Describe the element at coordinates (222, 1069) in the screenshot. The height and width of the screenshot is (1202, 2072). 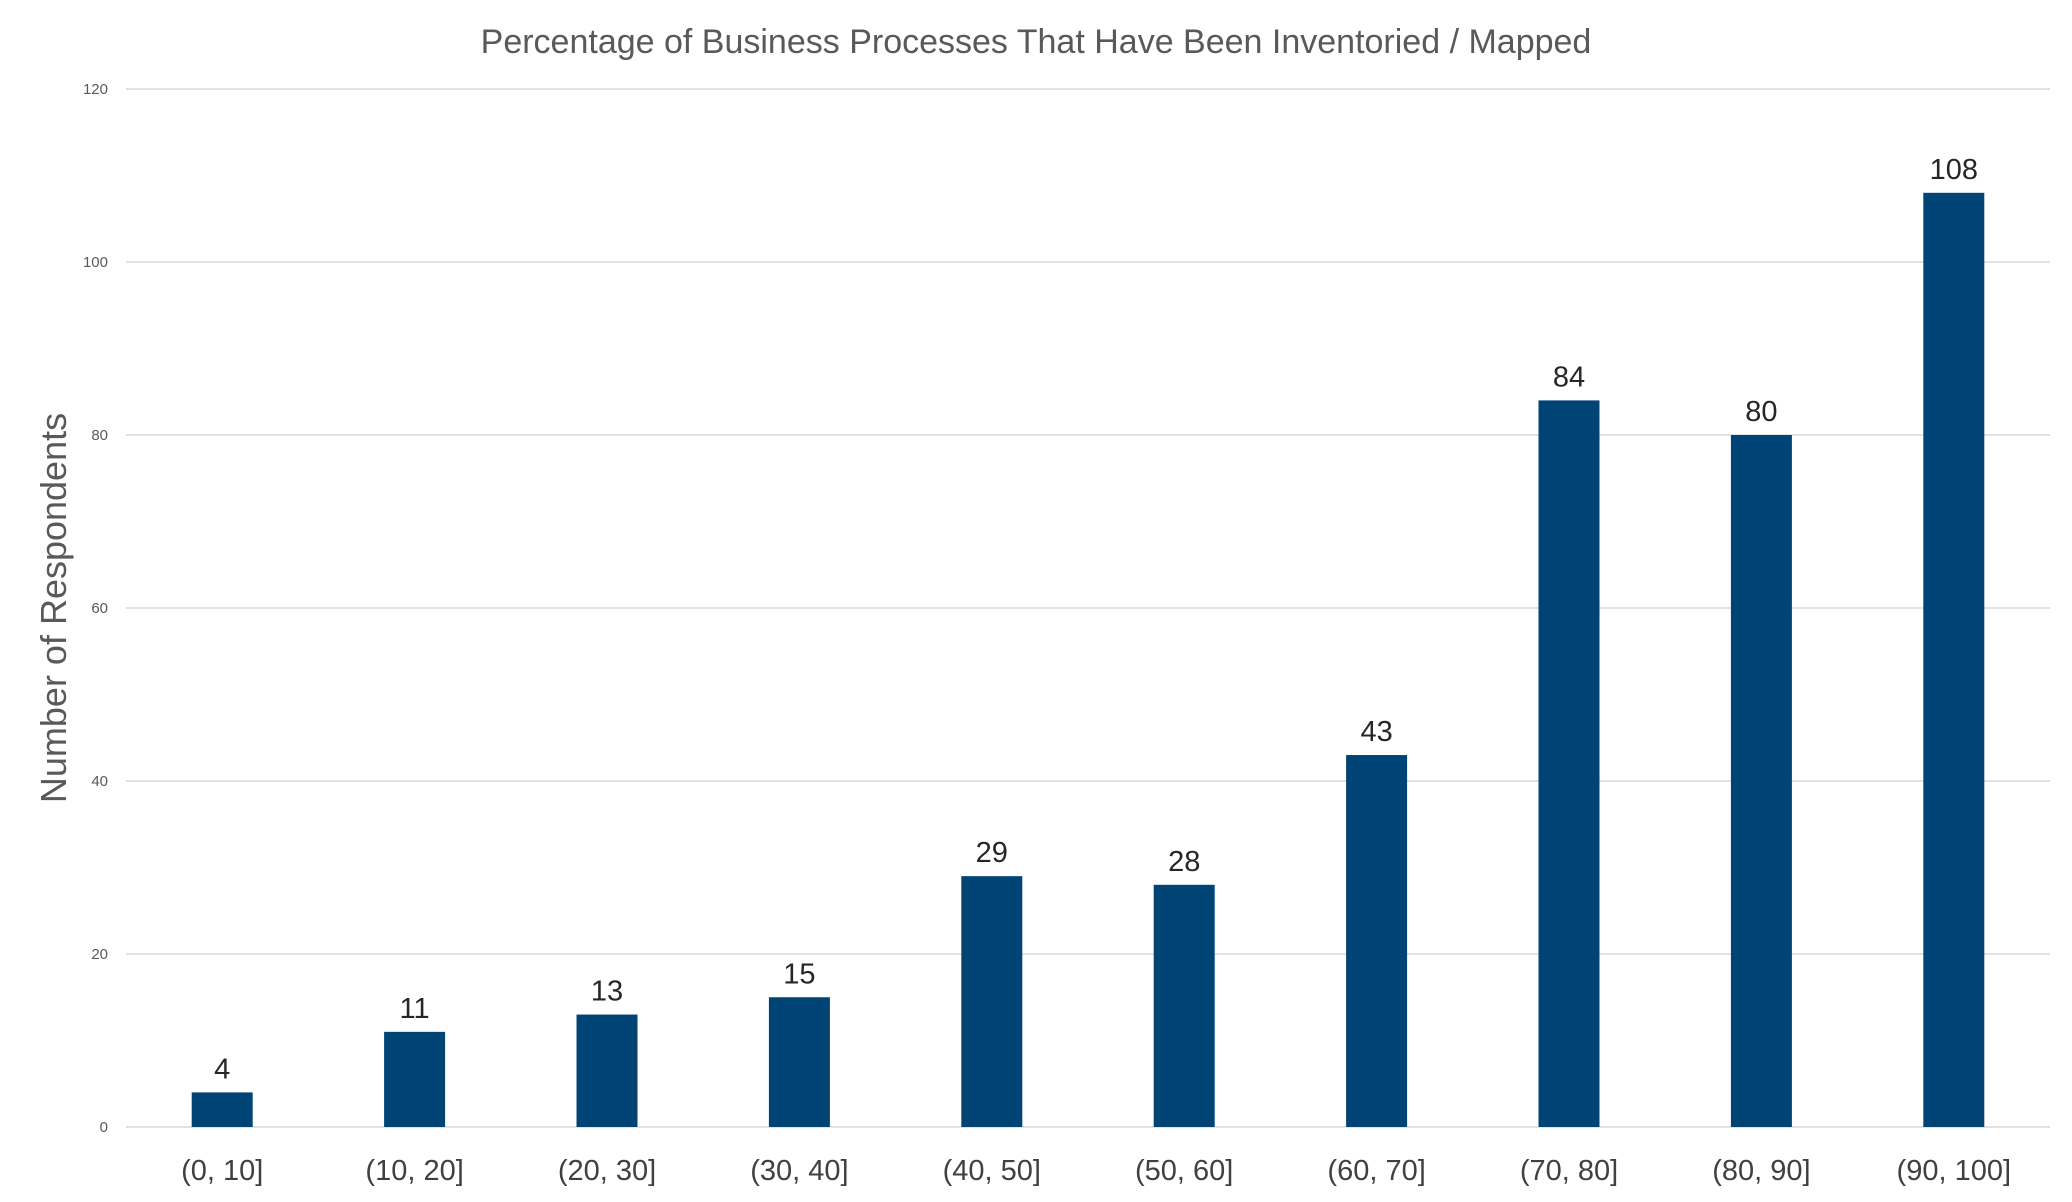
I see `data-label: 4` at that location.